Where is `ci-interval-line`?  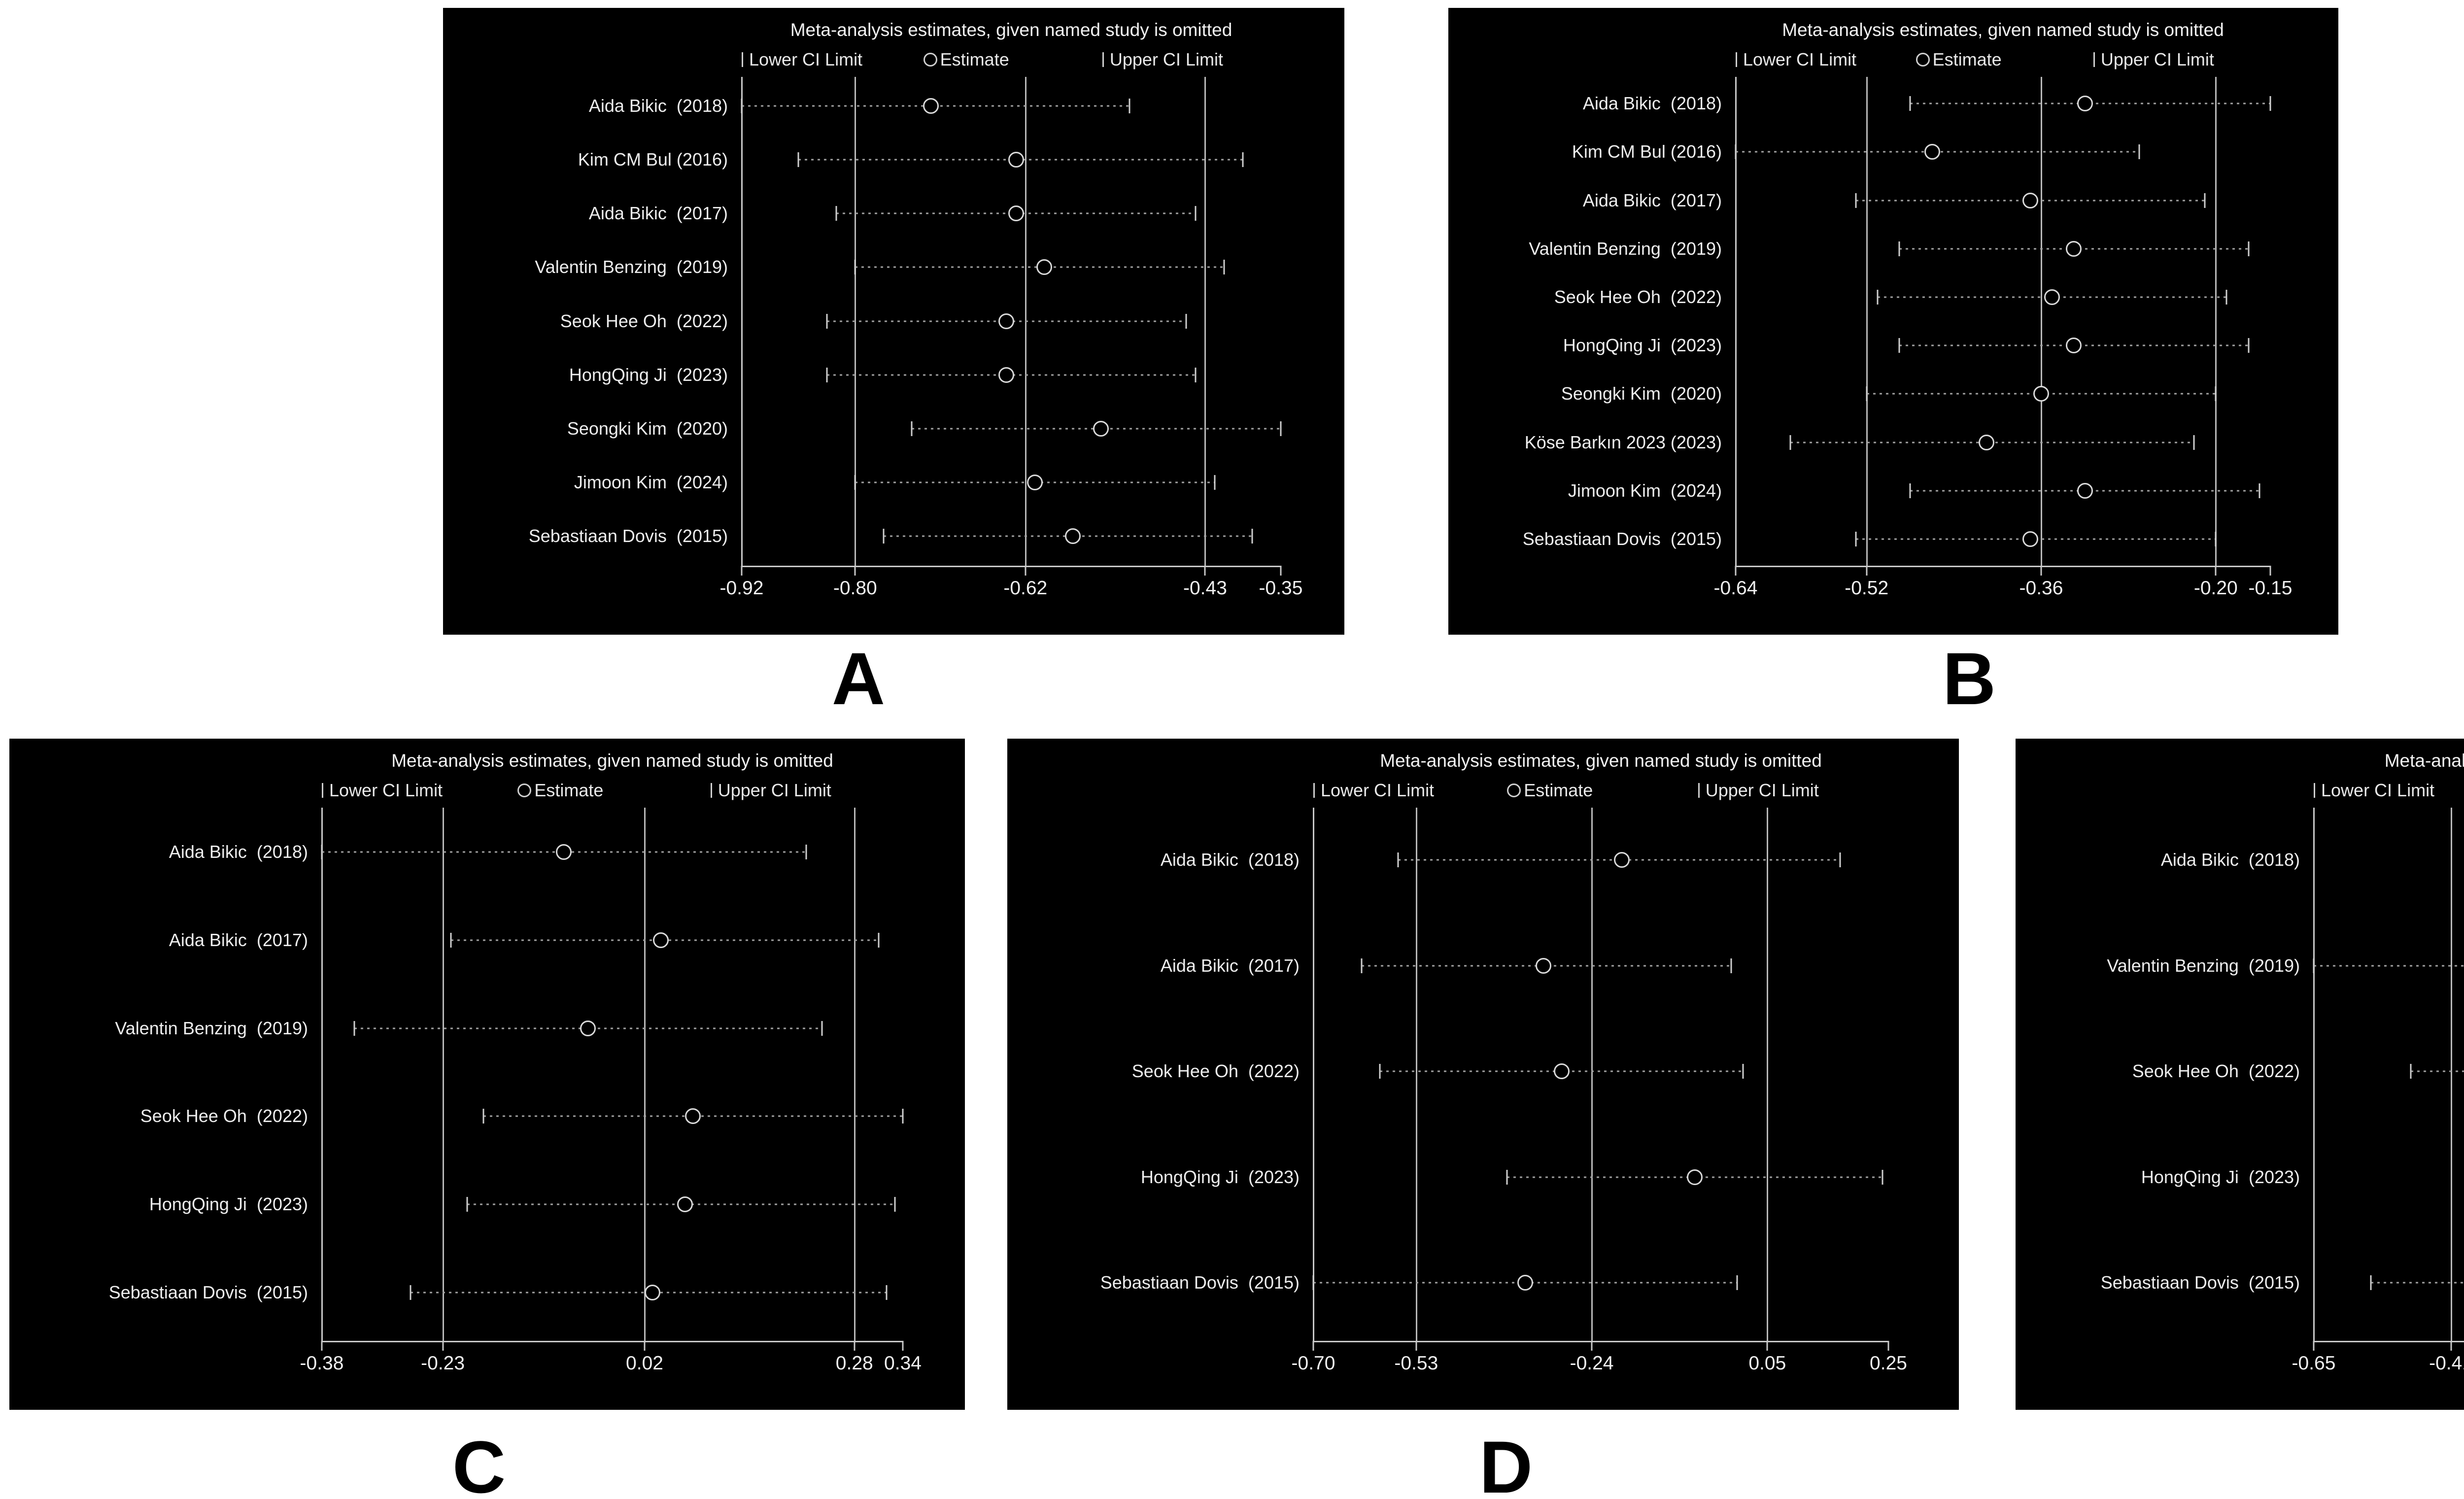
ci-interval-line is located at coordinates (2437, 1071).